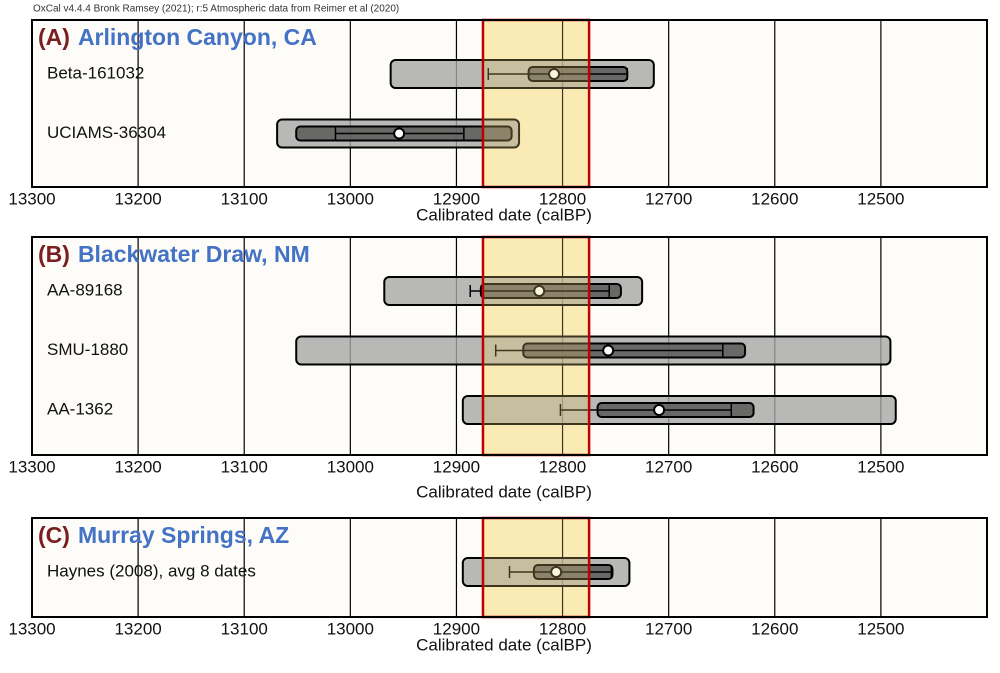 The width and height of the screenshot is (1000, 673). What do you see at coordinates (106, 132) in the screenshot?
I see `sample-name: UCIAMS-36304` at bounding box center [106, 132].